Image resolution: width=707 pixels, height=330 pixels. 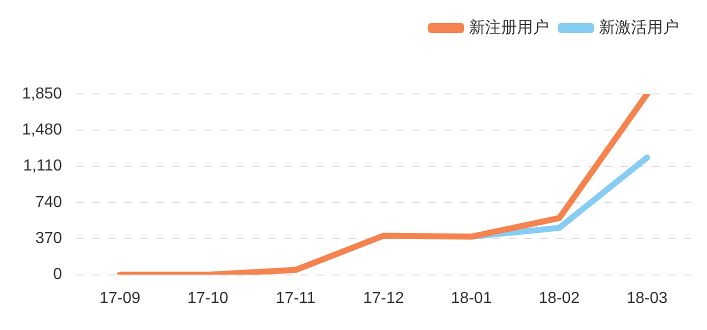 What do you see at coordinates (471, 298) in the screenshot?
I see `x-tick-label: 18-01` at bounding box center [471, 298].